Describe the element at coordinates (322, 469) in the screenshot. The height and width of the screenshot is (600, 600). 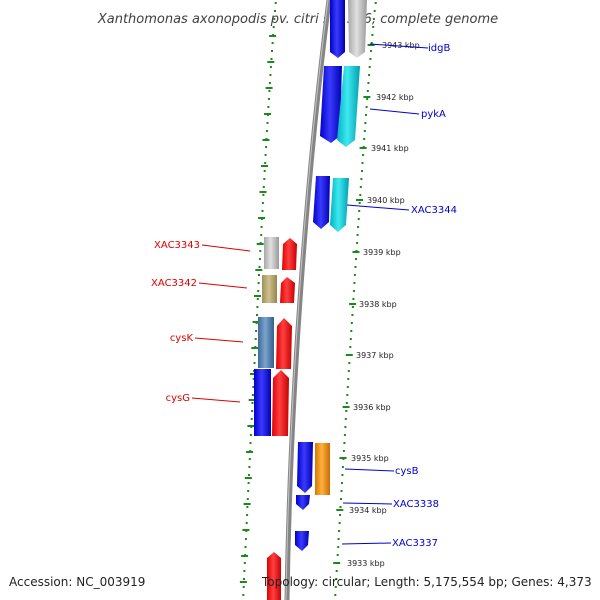
I see `gene-box-cysb-orange` at that location.